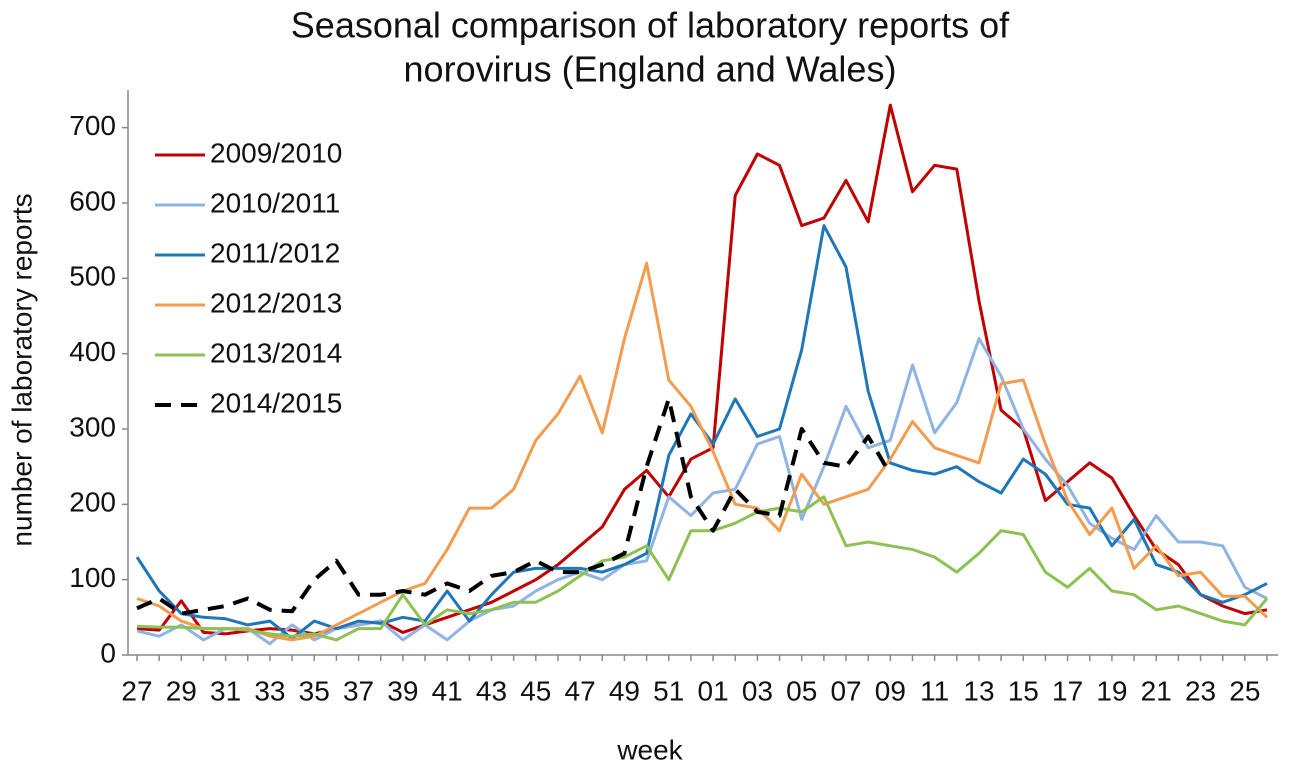 This screenshot has width=1292, height=771. I want to click on x-tick-label: 17, so click(1067, 690).